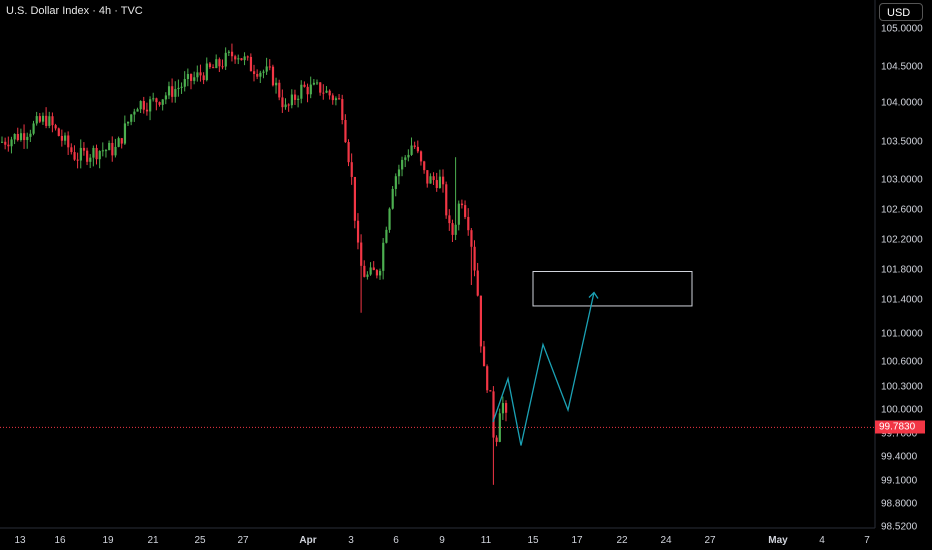  What do you see at coordinates (442, 540) in the screenshot?
I see `time-tick-label: 9` at bounding box center [442, 540].